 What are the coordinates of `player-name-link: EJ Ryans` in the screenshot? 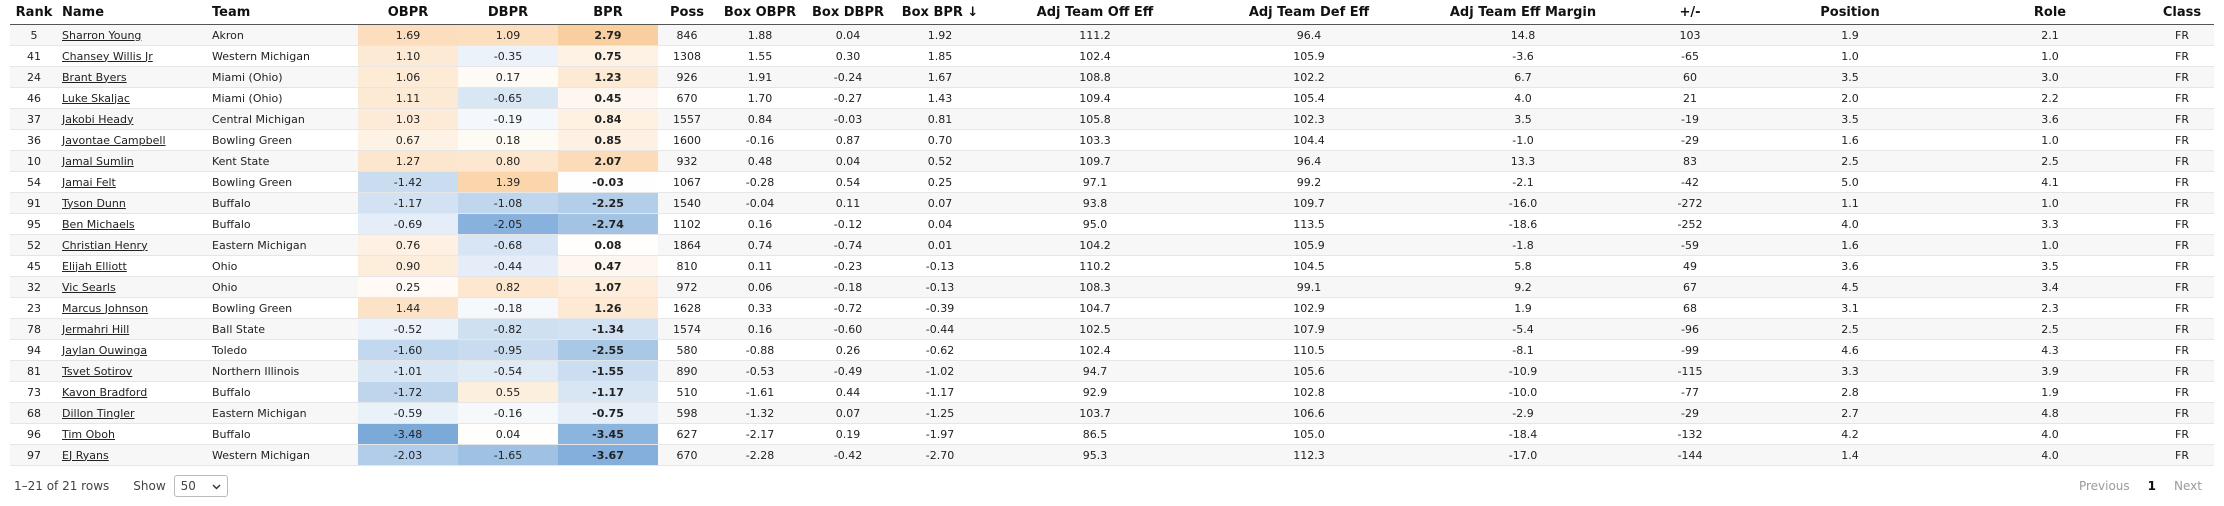 It's located at (85, 455).